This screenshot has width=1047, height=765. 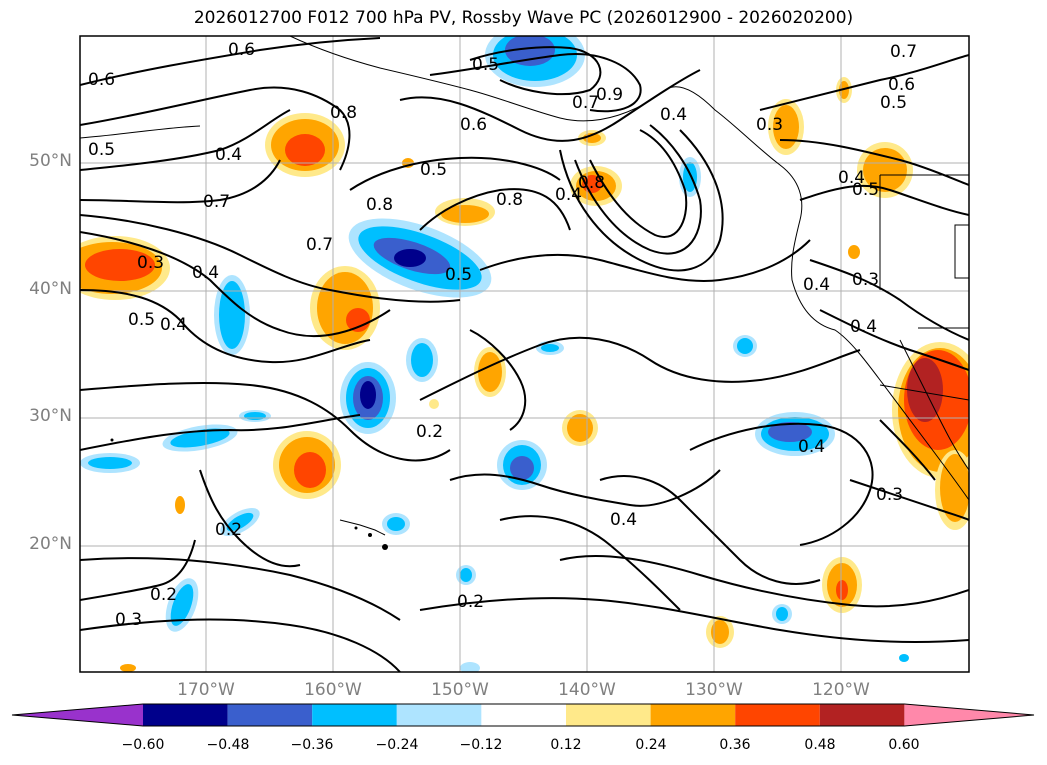 What do you see at coordinates (206, 690) in the screenshot?
I see `lon-label-170w: 170°W` at bounding box center [206, 690].